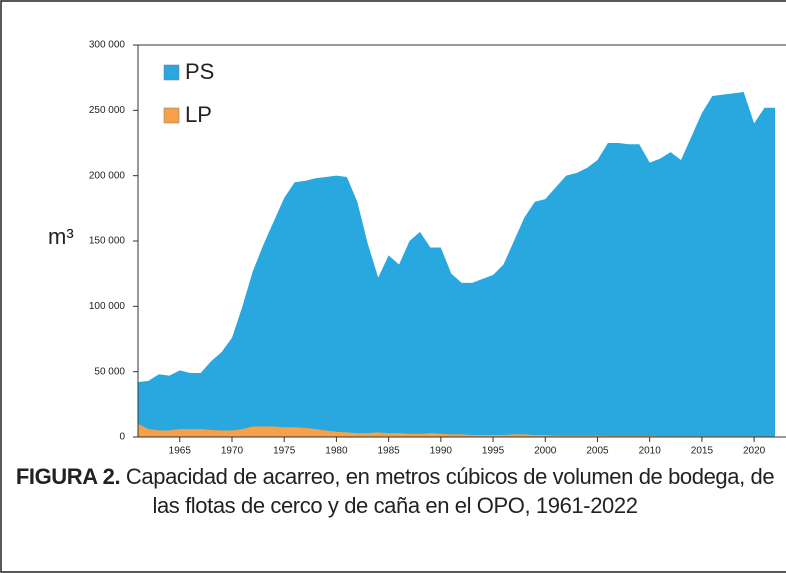  What do you see at coordinates (107, 241) in the screenshot?
I see `y-tick-label: 150 000` at bounding box center [107, 241].